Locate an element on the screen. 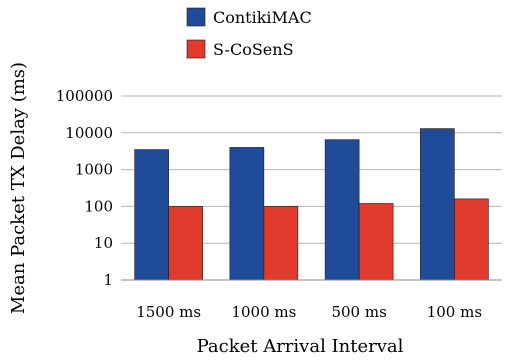 The height and width of the screenshot is (360, 507). y-tick-label: 100 is located at coordinates (98, 206).